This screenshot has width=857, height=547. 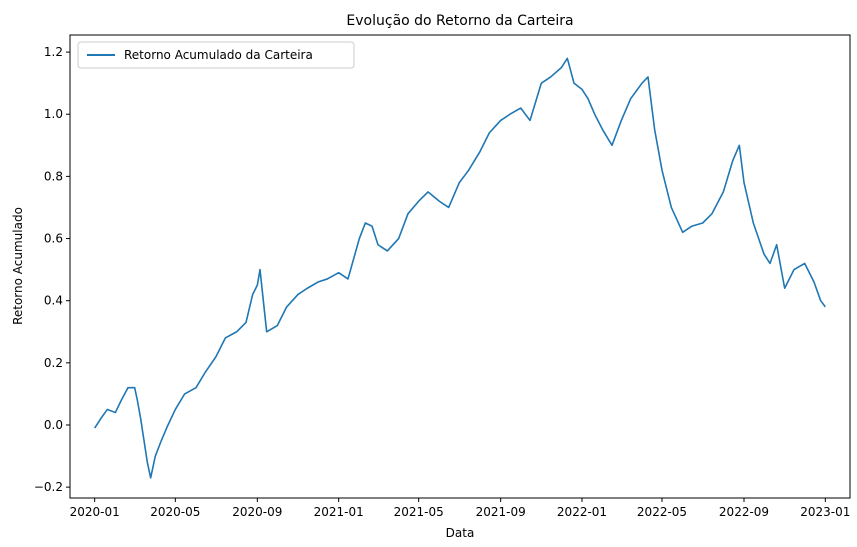 What do you see at coordinates (53, 363) in the screenshot?
I see `y-tick-label: 0.2` at bounding box center [53, 363].